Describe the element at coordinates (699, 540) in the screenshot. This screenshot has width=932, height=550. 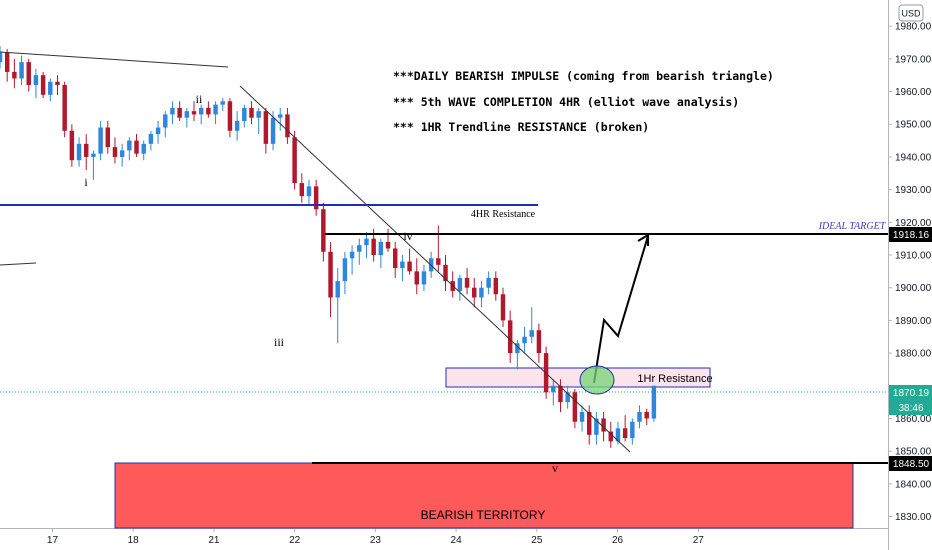
I see `time-tick-label: 27` at that location.